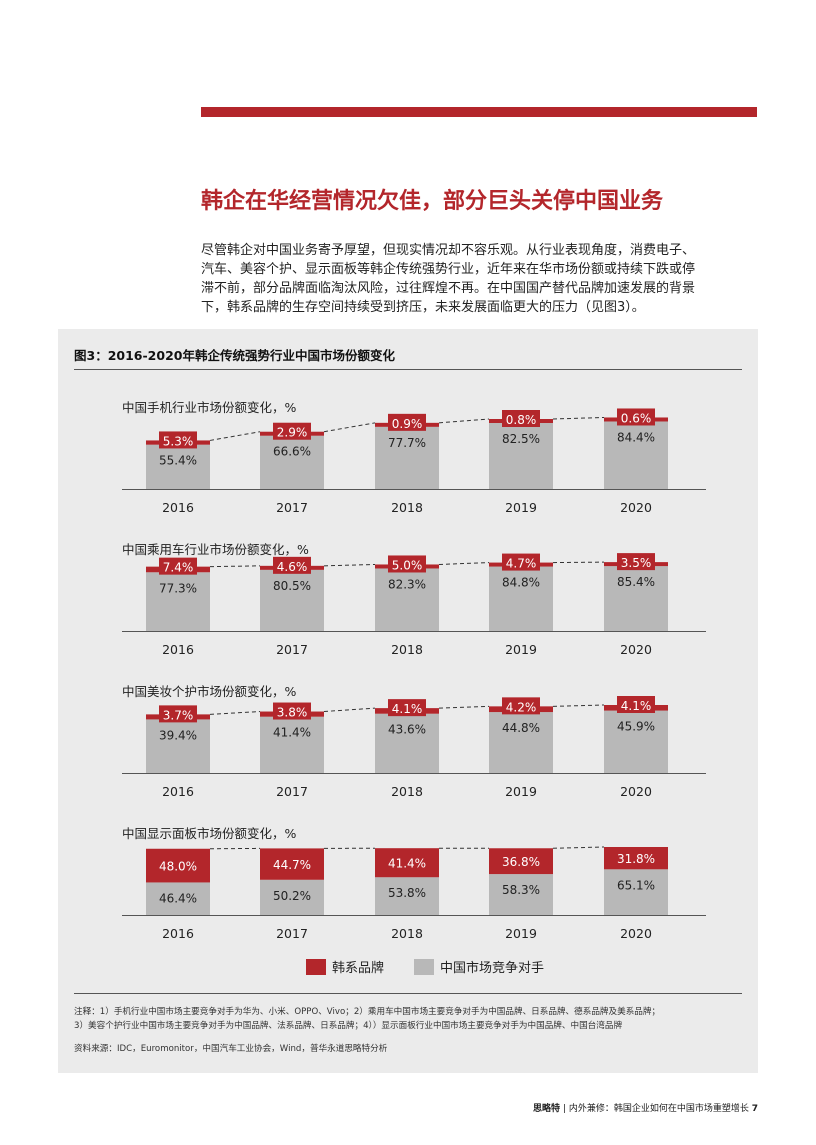  Describe the element at coordinates (521, 583) in the screenshot. I see `label-chinese-share: 84.8%` at that location.